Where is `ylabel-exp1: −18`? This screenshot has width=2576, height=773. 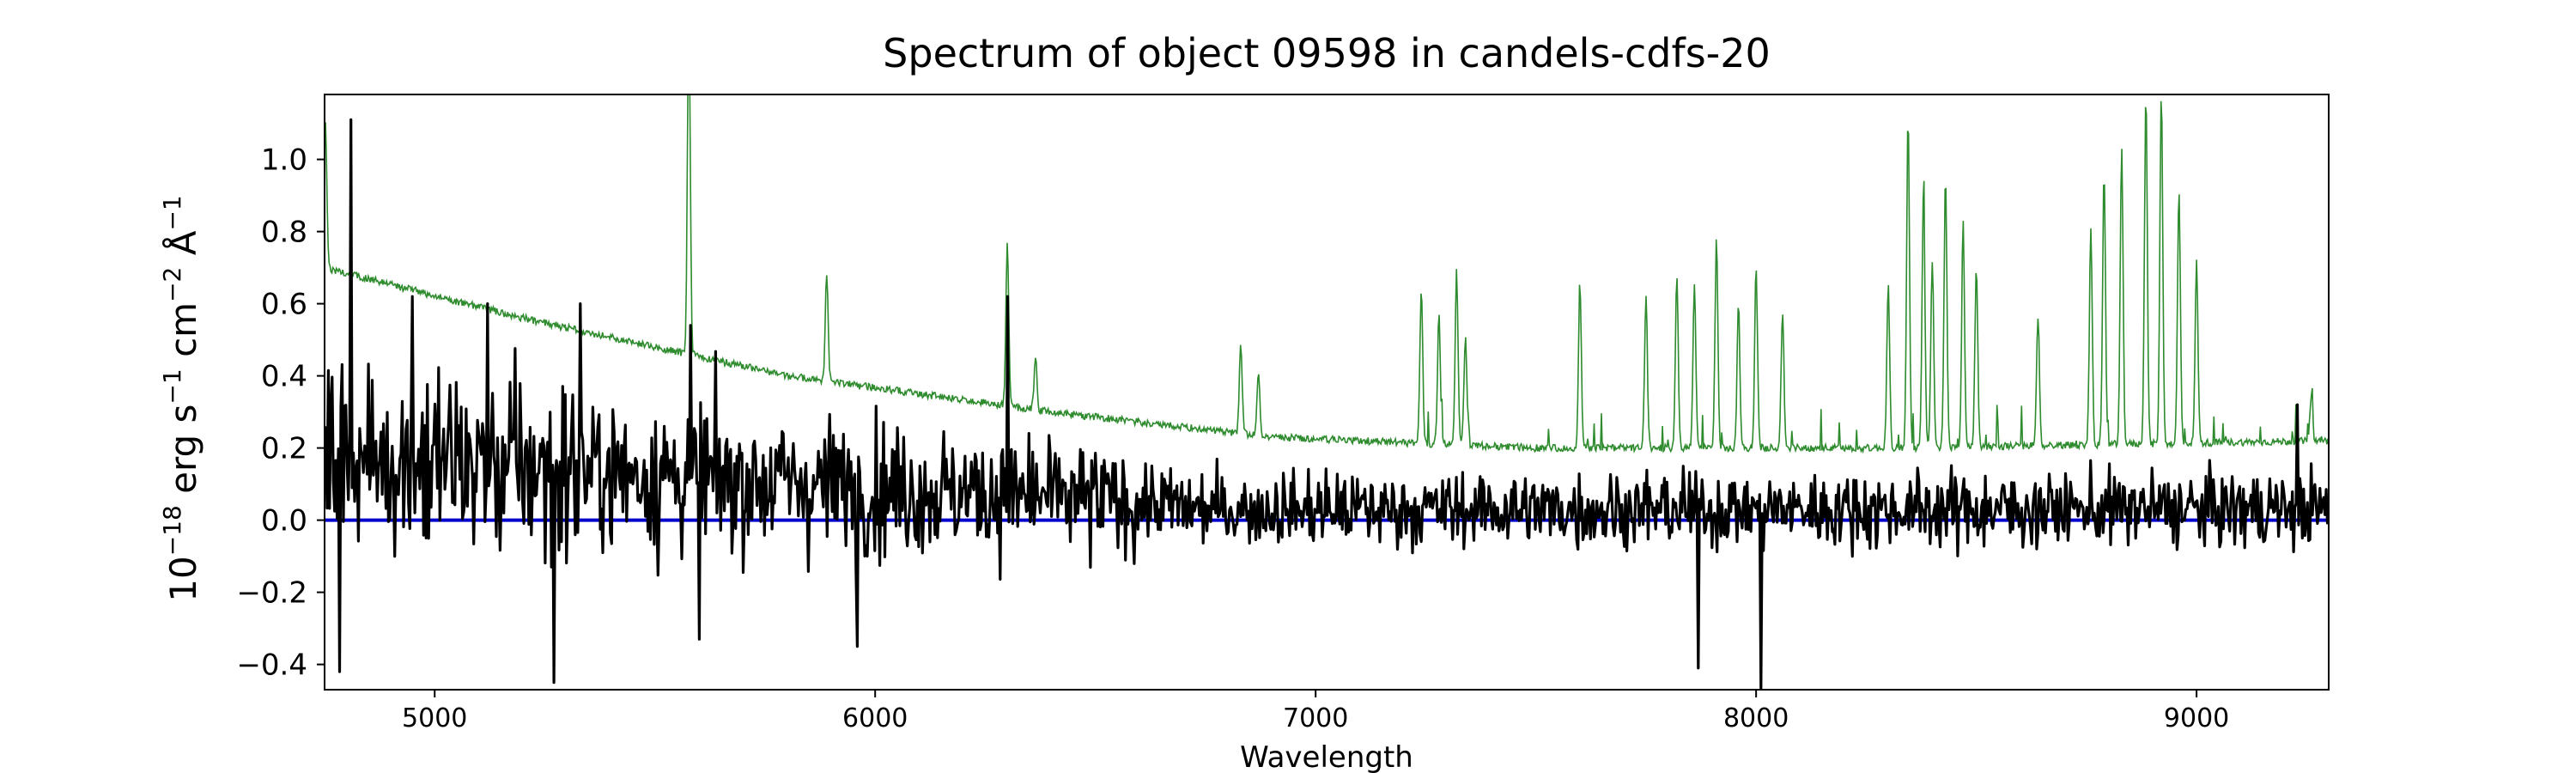 ylabel-exp1: −18 is located at coordinates (172, 530).